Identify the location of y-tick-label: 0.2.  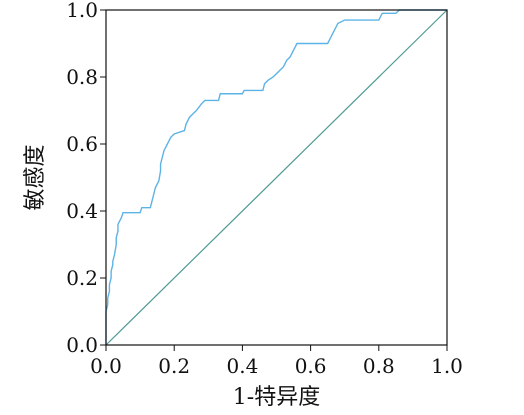
(82, 278).